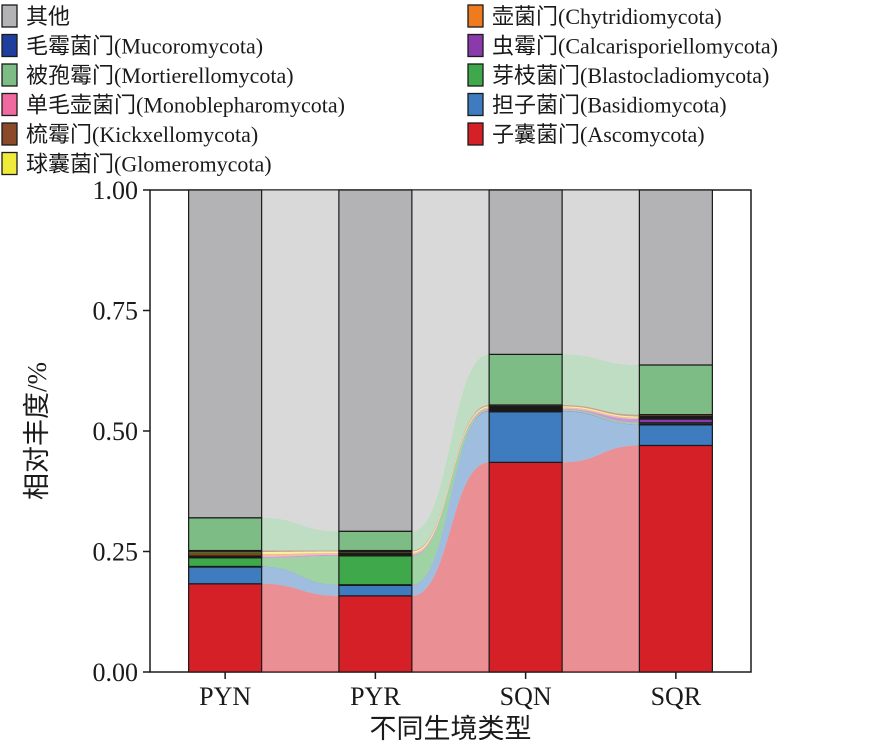  Describe the element at coordinates (598, 134) in the screenshot. I see `legend-label: 子囊菌门(Ascomycota)` at that location.